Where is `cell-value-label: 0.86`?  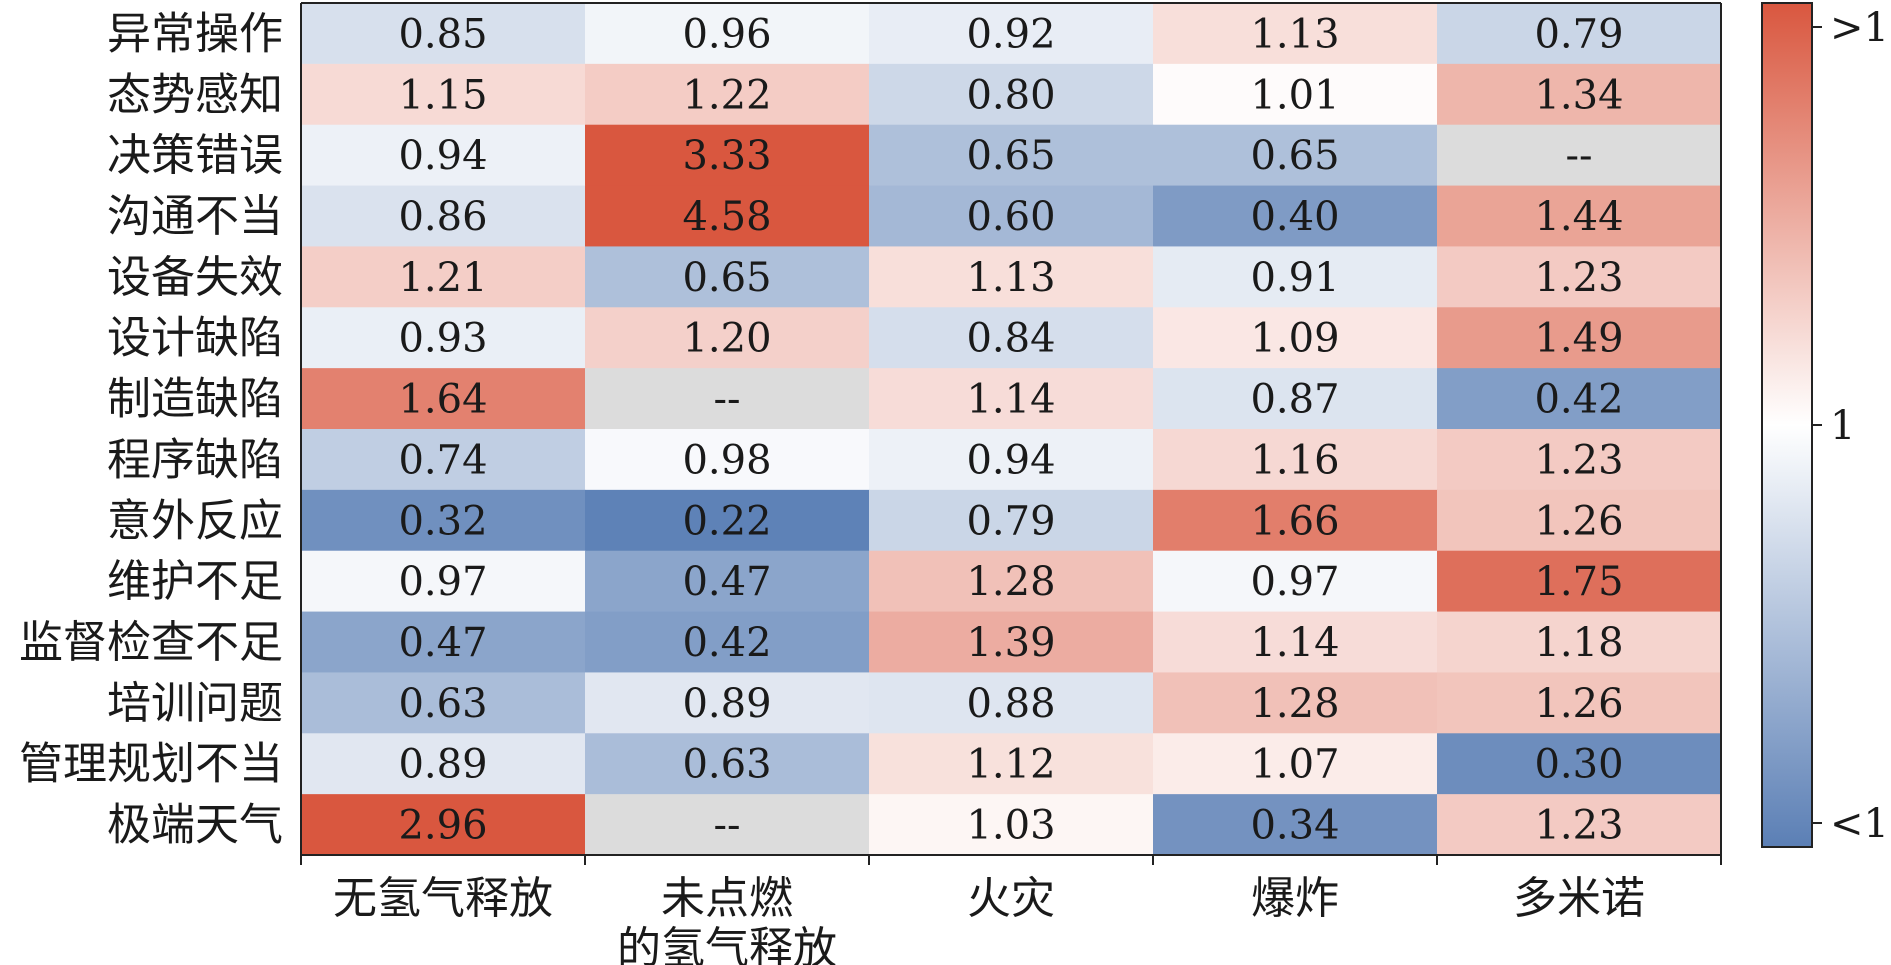 cell-value-label: 0.86 is located at coordinates (442, 217).